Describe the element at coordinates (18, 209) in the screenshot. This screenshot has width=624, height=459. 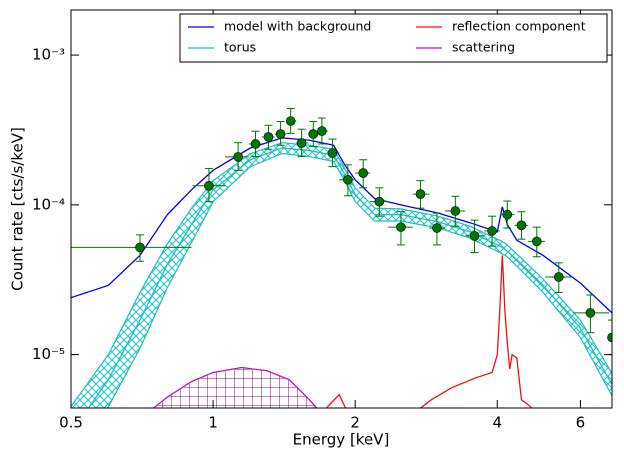
I see `y-axis-label: Count rate [cts/s/keV]` at that location.